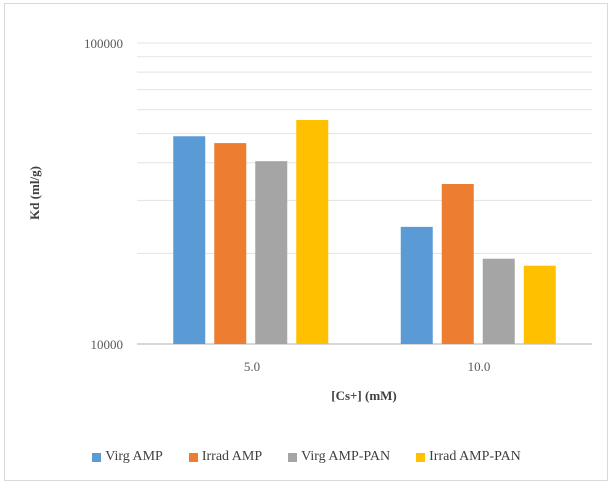  I want to click on legend-label-irrad-amp: Irrad AMP, so click(232, 456).